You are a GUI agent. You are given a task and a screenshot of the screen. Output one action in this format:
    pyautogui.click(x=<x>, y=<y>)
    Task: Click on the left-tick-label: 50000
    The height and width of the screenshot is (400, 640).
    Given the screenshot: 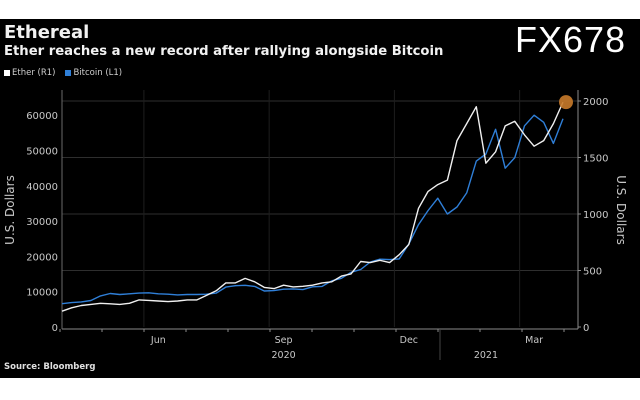 What is the action you would take?
    pyautogui.click(x=42, y=152)
    